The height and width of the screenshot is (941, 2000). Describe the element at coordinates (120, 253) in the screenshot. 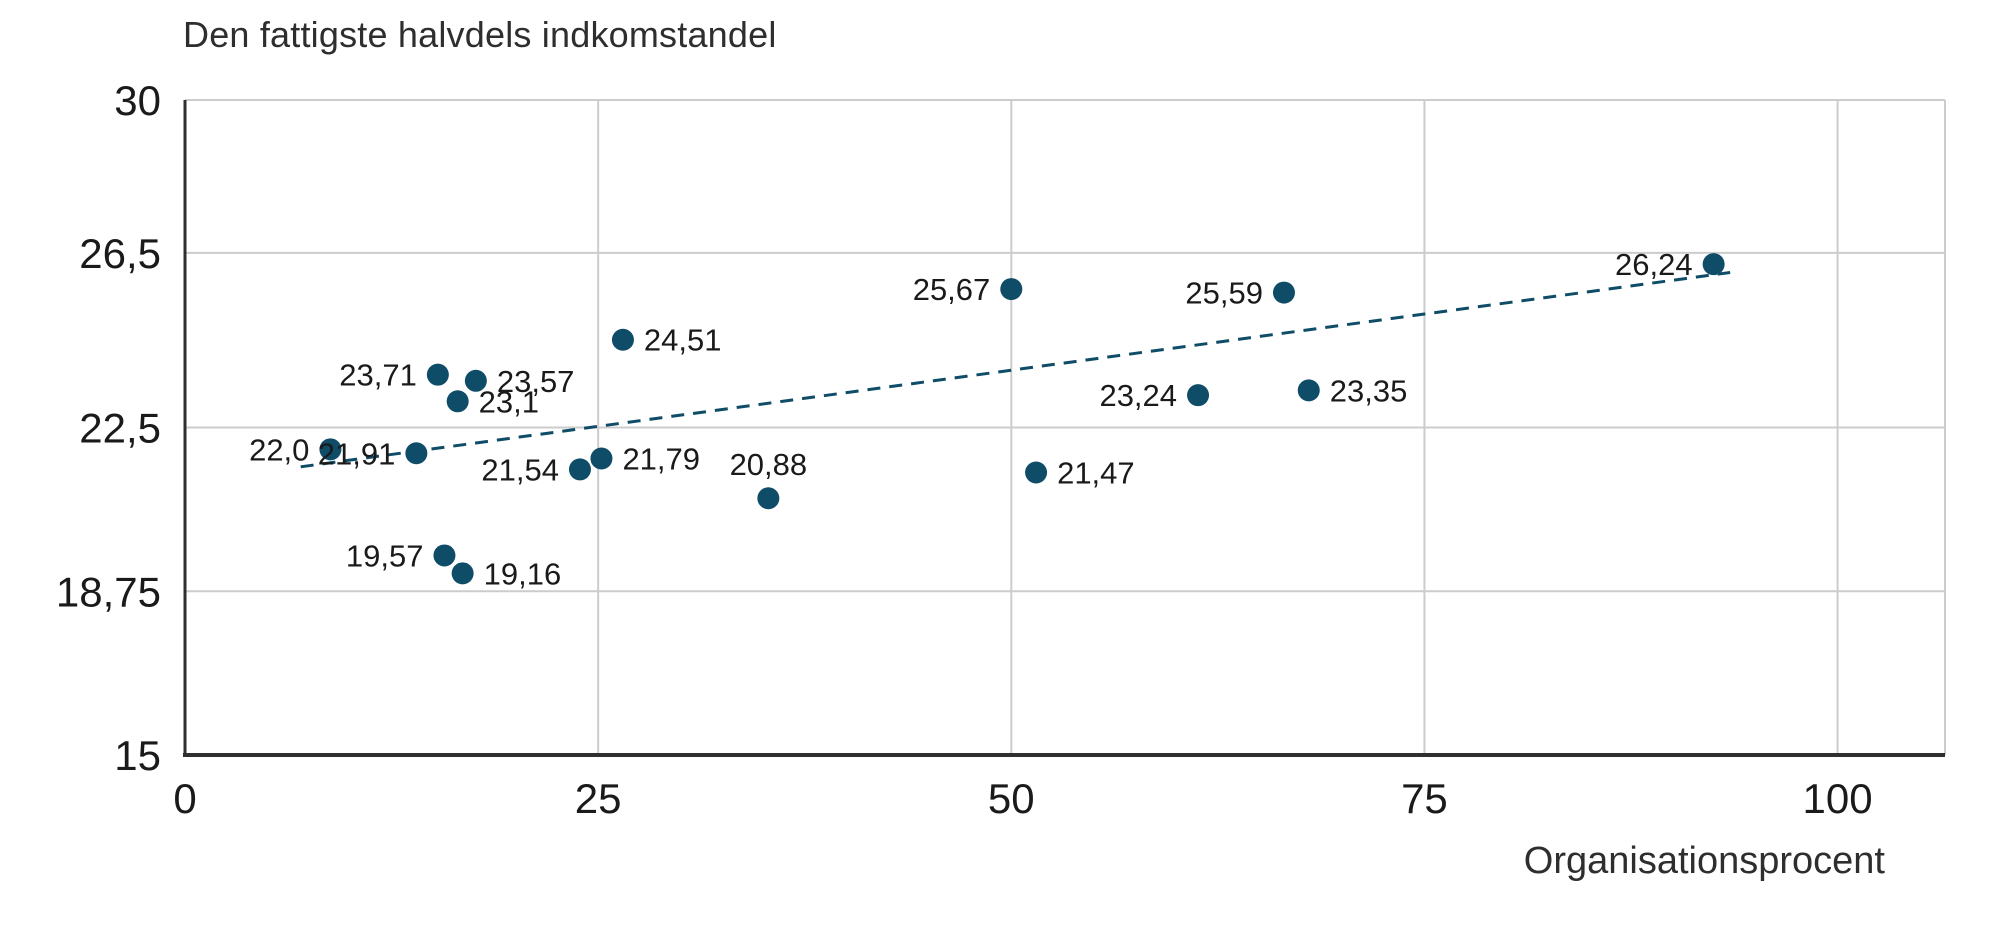

I see `y-tick-label: 26,5` at that location.